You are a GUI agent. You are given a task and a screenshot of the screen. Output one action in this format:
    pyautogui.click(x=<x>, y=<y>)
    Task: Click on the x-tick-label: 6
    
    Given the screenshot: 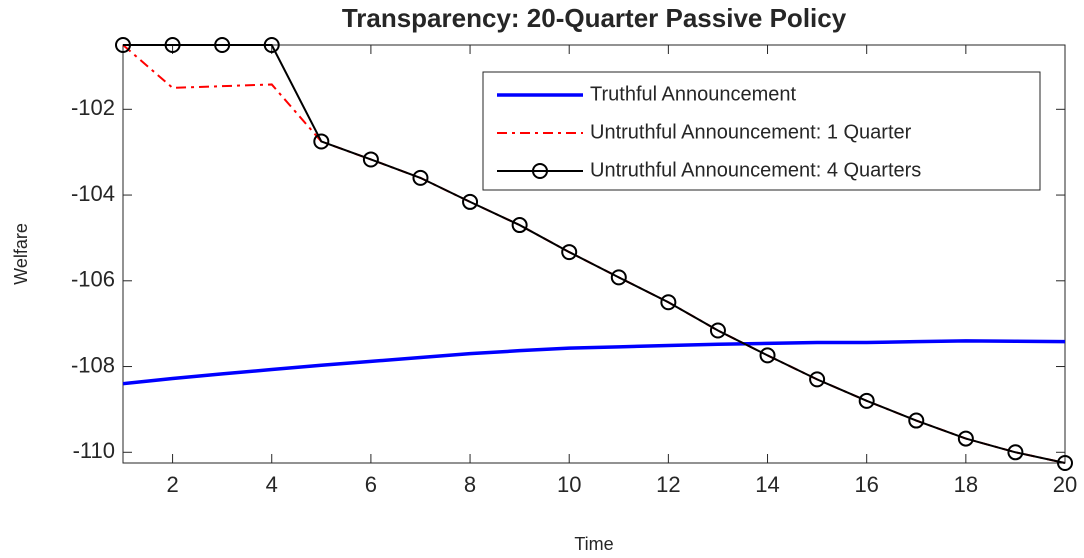 What is the action you would take?
    pyautogui.click(x=371, y=484)
    